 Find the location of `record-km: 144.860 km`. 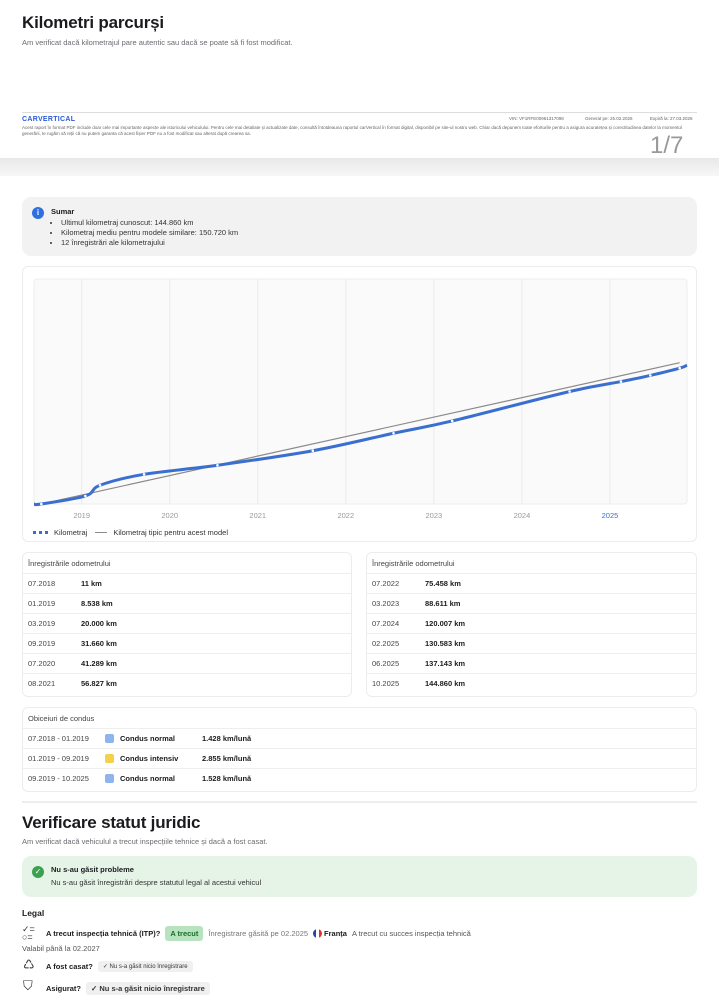

record-km: 144.860 km is located at coordinates (445, 683).